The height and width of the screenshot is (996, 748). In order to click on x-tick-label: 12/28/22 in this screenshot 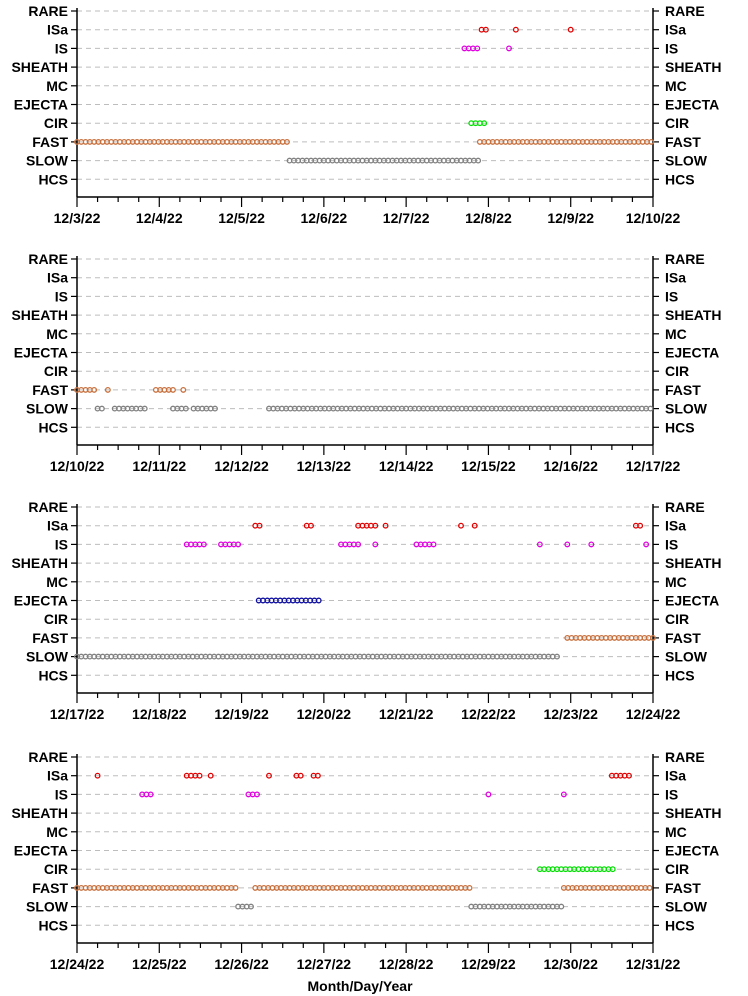, I will do `click(406, 964)`.